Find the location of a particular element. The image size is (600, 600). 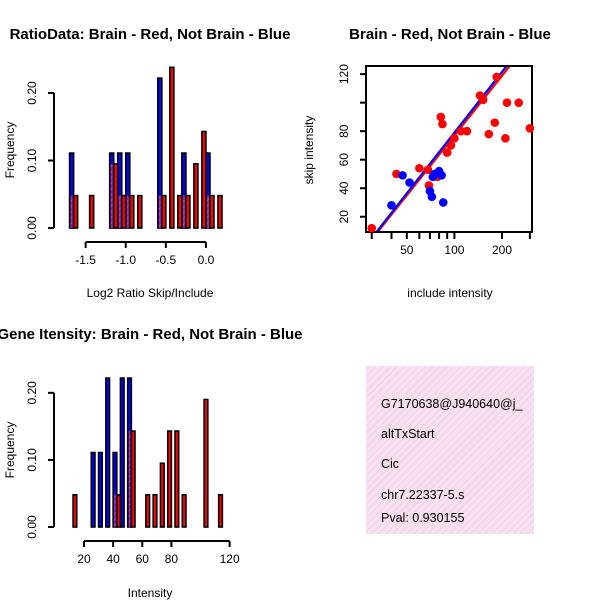

info-box-background is located at coordinates (450, 450).